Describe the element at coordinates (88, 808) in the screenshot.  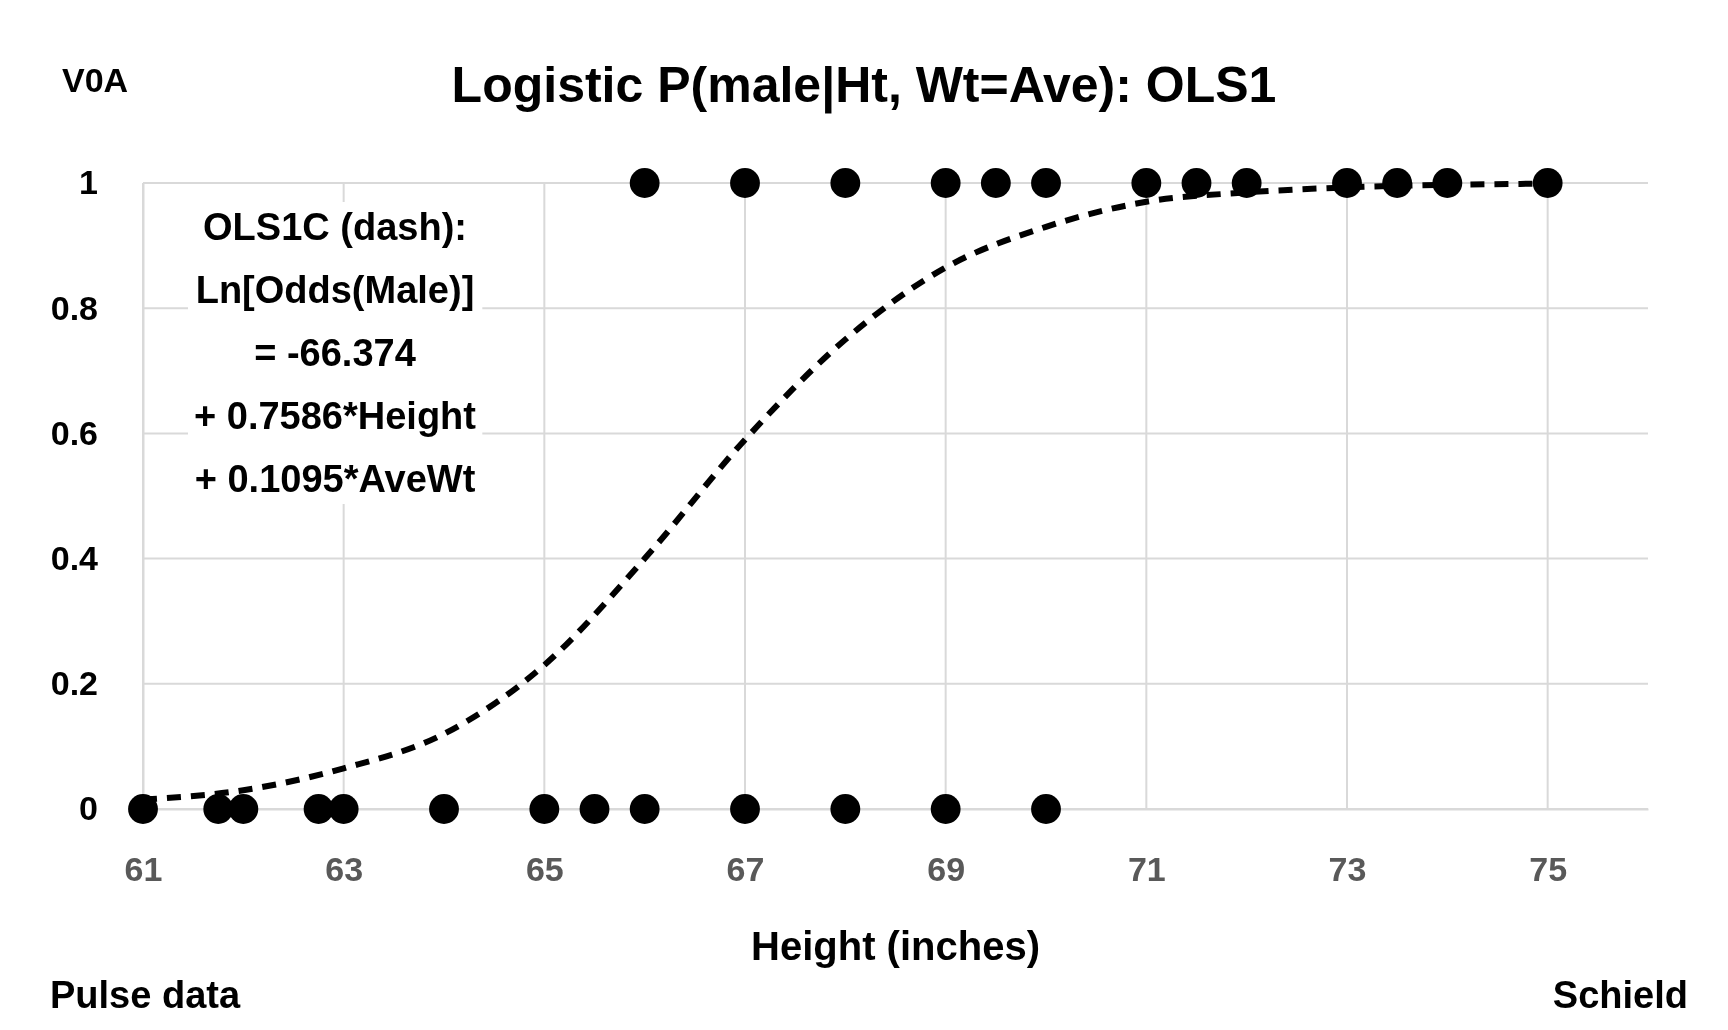
I see `y-tick-label: 0` at that location.